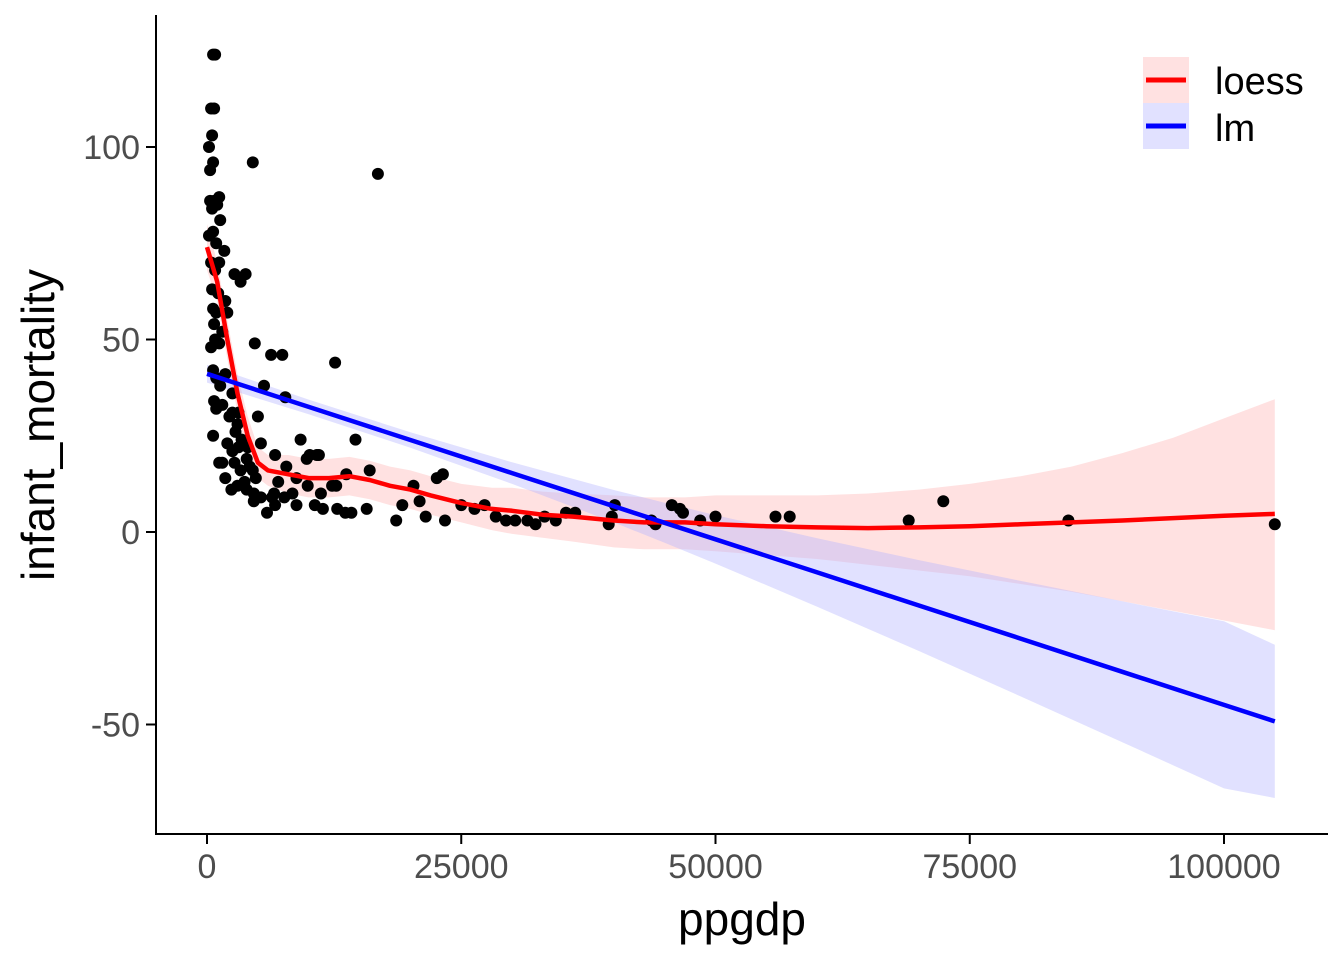 The height and width of the screenshot is (960, 1344). Describe the element at coordinates (115, 726) in the screenshot. I see `y-tick-label: -50` at that location.